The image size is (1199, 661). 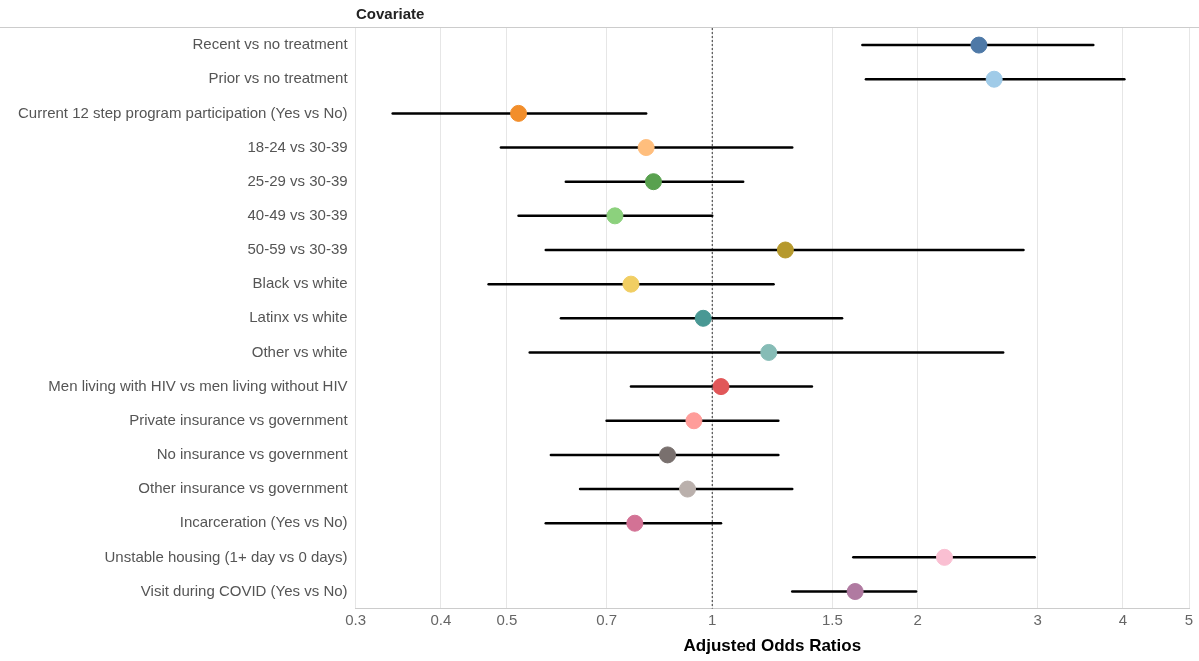 I want to click on y-tick-label: Incarceration (Yes vs No), so click(x=263, y=522).